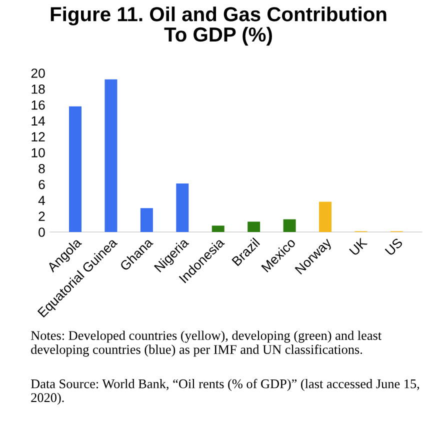 The width and height of the screenshot is (437, 438). I want to click on x-tick-label: UK, so click(358, 246).